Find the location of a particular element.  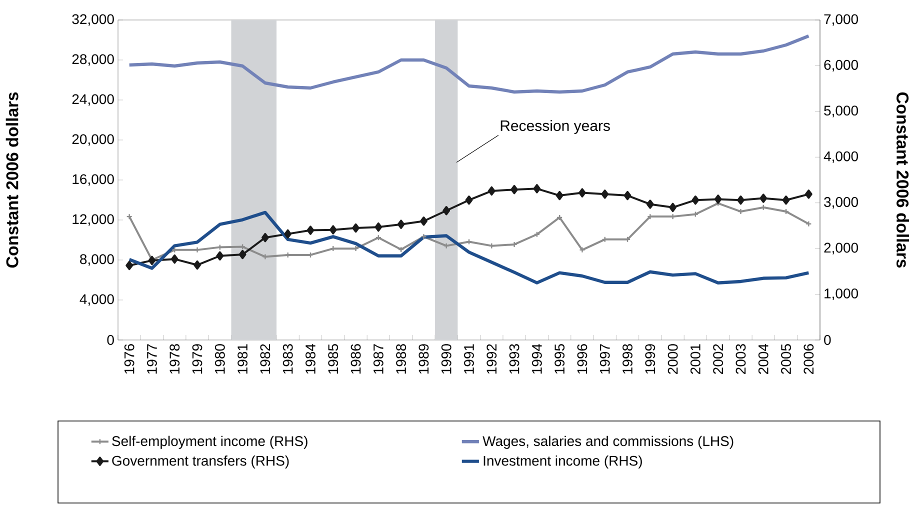

y-tick-label: 32,000 is located at coordinates (93, 20).